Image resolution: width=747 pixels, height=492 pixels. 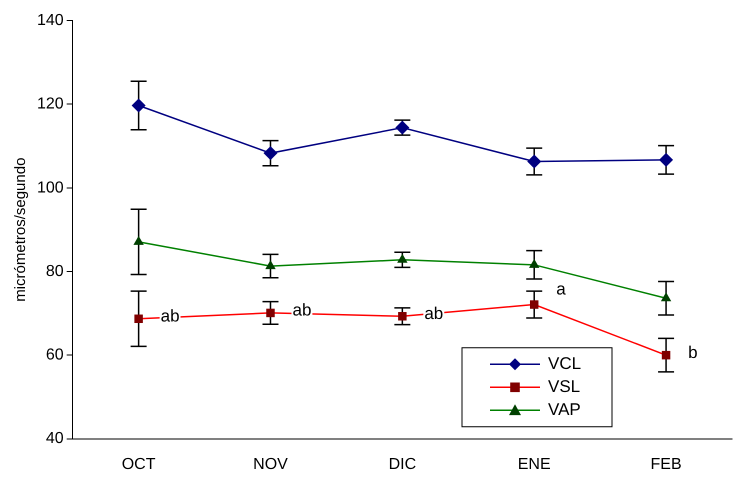 I want to click on annotation: a, so click(x=561, y=288).